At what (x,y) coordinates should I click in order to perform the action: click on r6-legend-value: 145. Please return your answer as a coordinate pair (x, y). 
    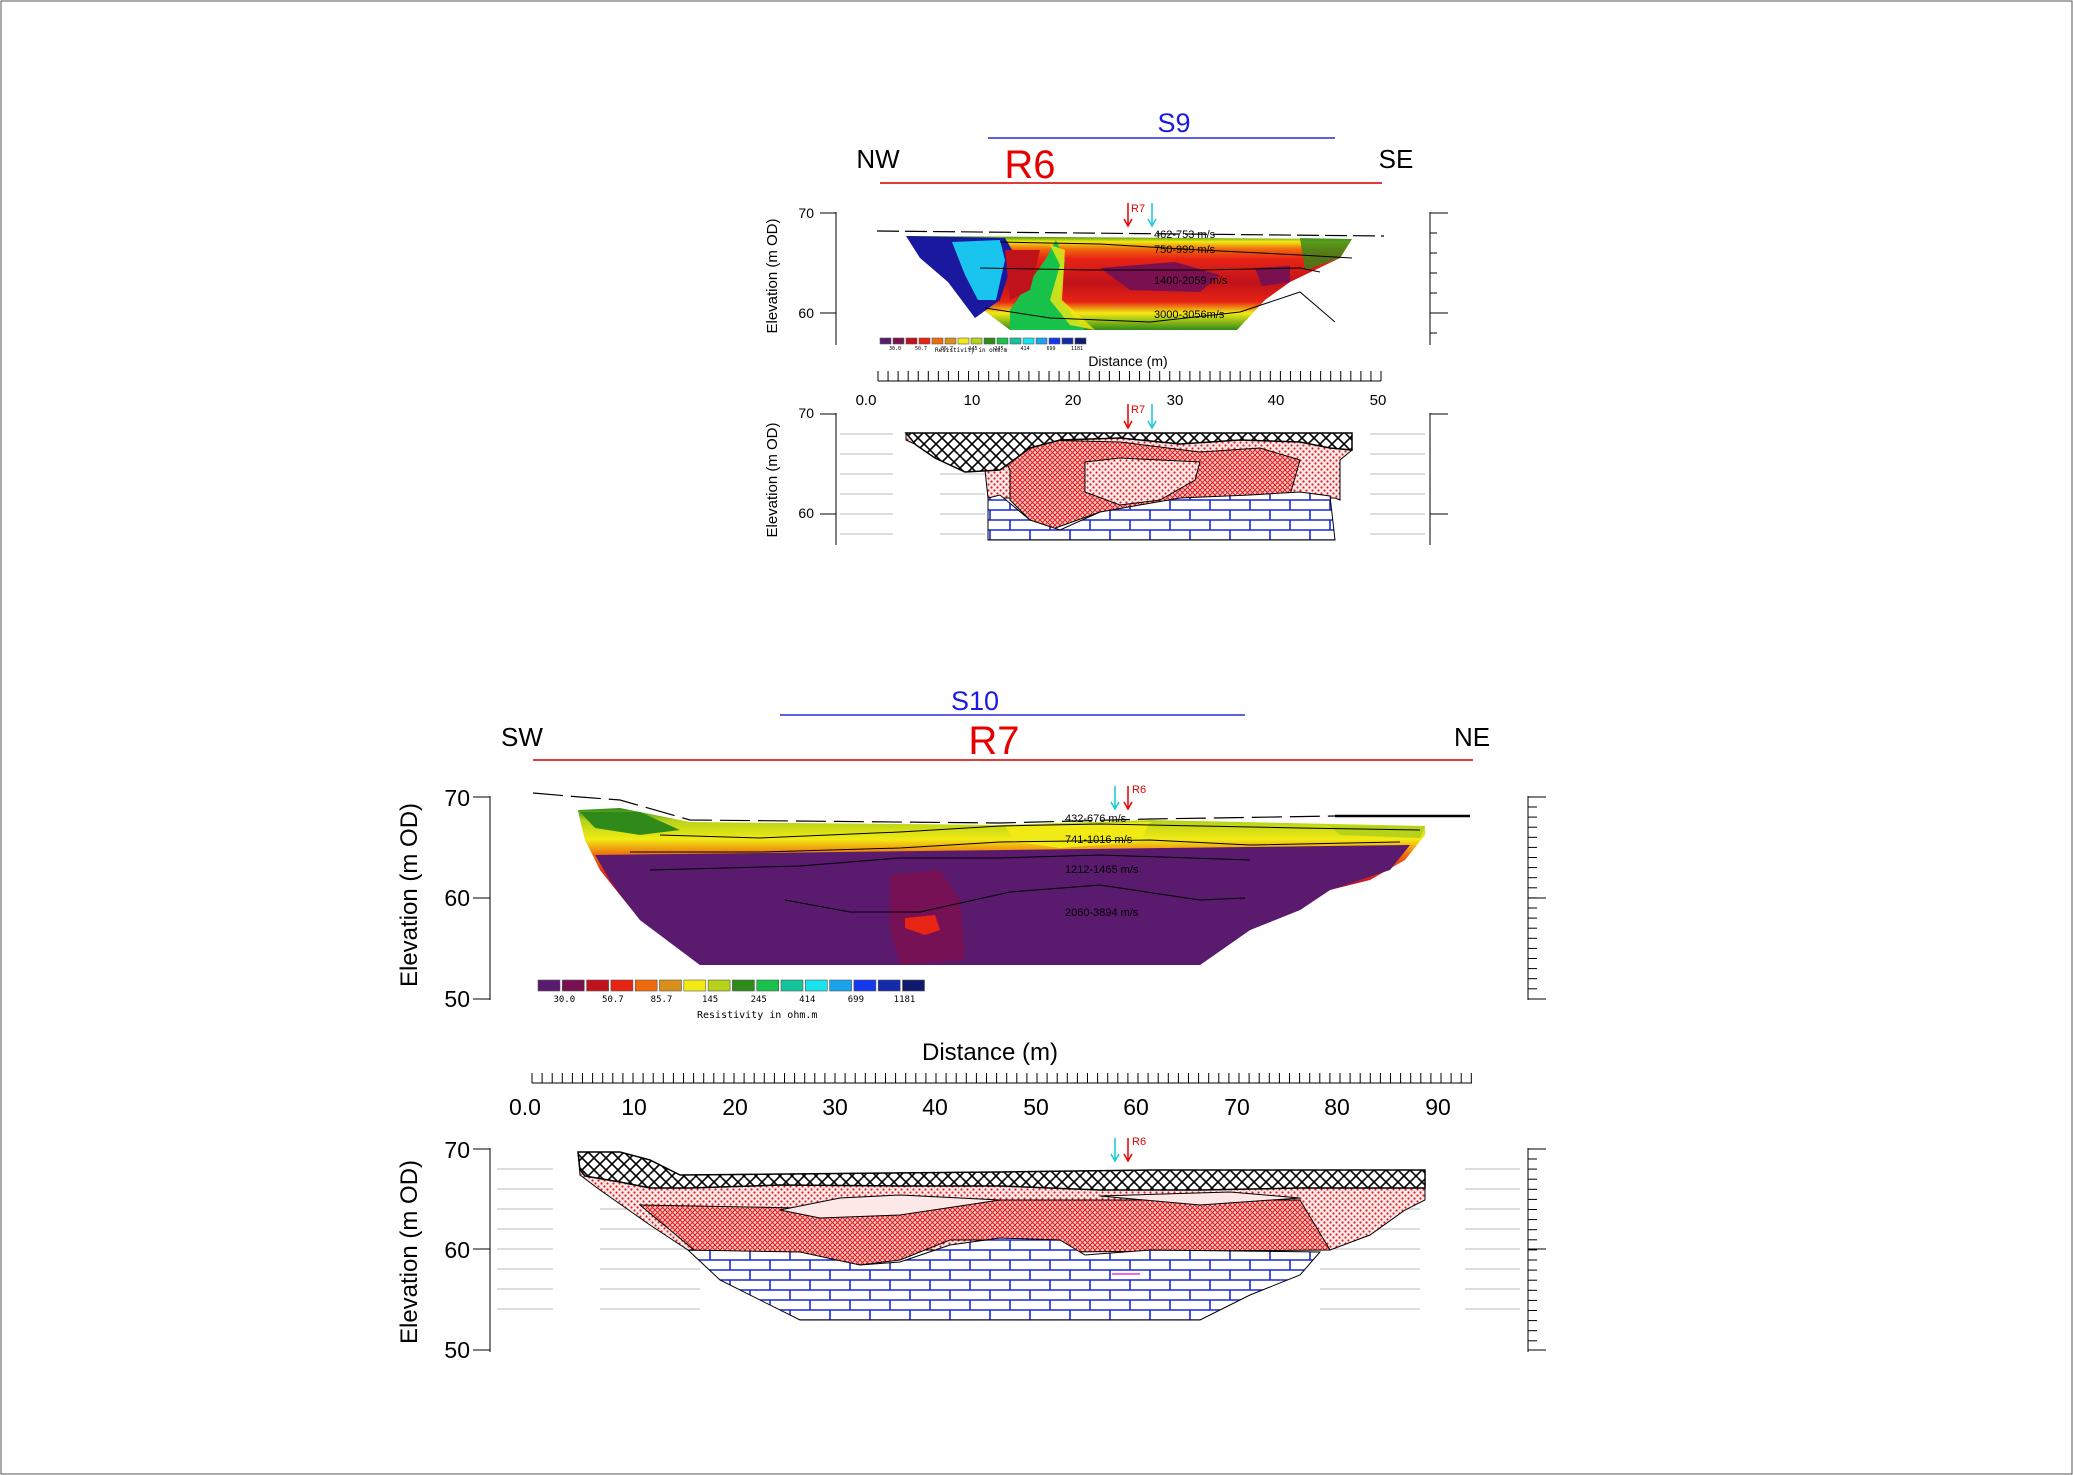
    Looking at the image, I should click on (972, 349).